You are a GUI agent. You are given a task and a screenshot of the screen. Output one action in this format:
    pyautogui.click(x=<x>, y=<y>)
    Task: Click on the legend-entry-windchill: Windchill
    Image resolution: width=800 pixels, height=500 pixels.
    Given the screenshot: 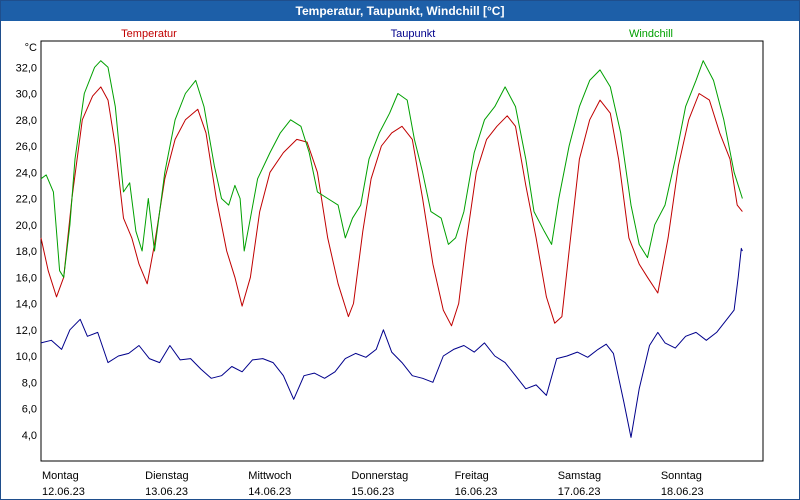 What is the action you would take?
    pyautogui.click(x=651, y=34)
    